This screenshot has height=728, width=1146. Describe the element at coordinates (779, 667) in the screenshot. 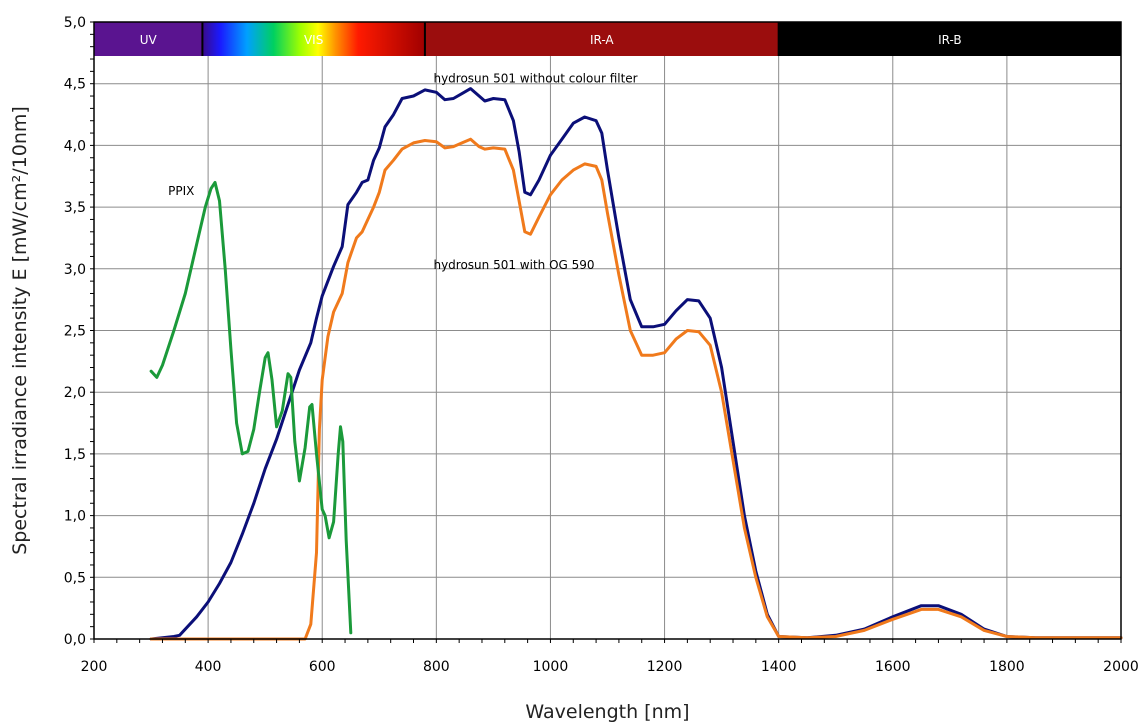

I see `x-tick-label: 1400` at that location.